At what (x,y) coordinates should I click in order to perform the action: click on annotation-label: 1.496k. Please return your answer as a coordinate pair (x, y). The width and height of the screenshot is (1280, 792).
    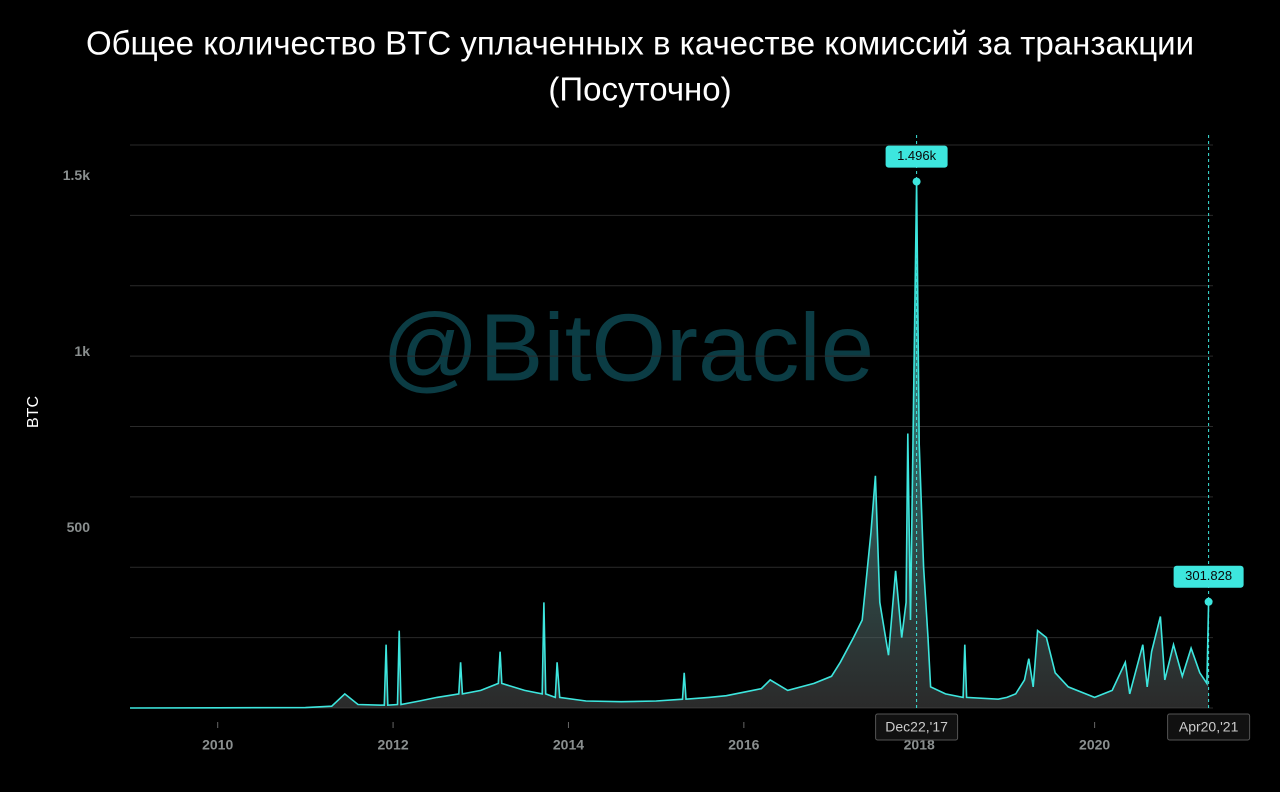
    Looking at the image, I should click on (917, 155).